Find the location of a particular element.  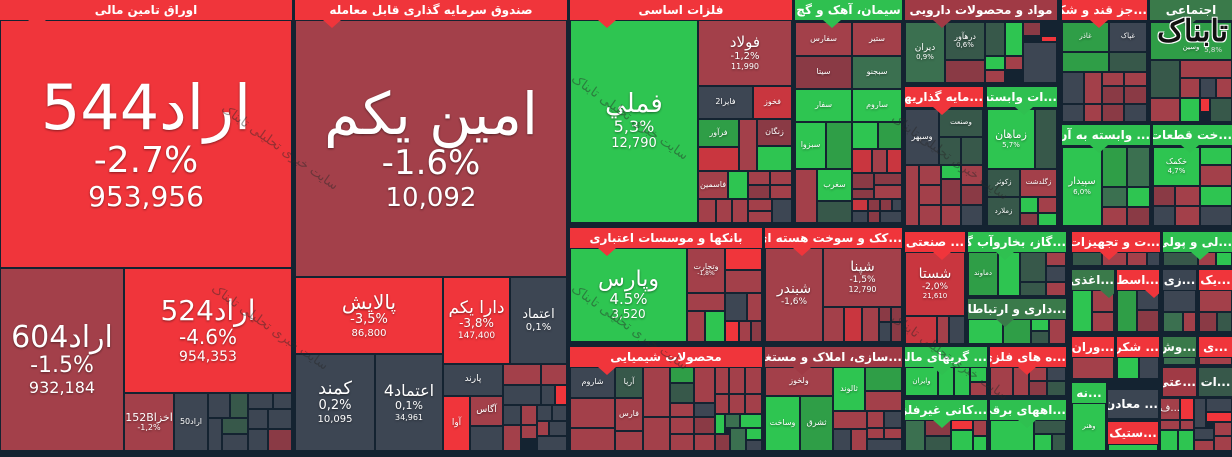

sector-title: اوراق تامین مالی is located at coordinates (146, 10).